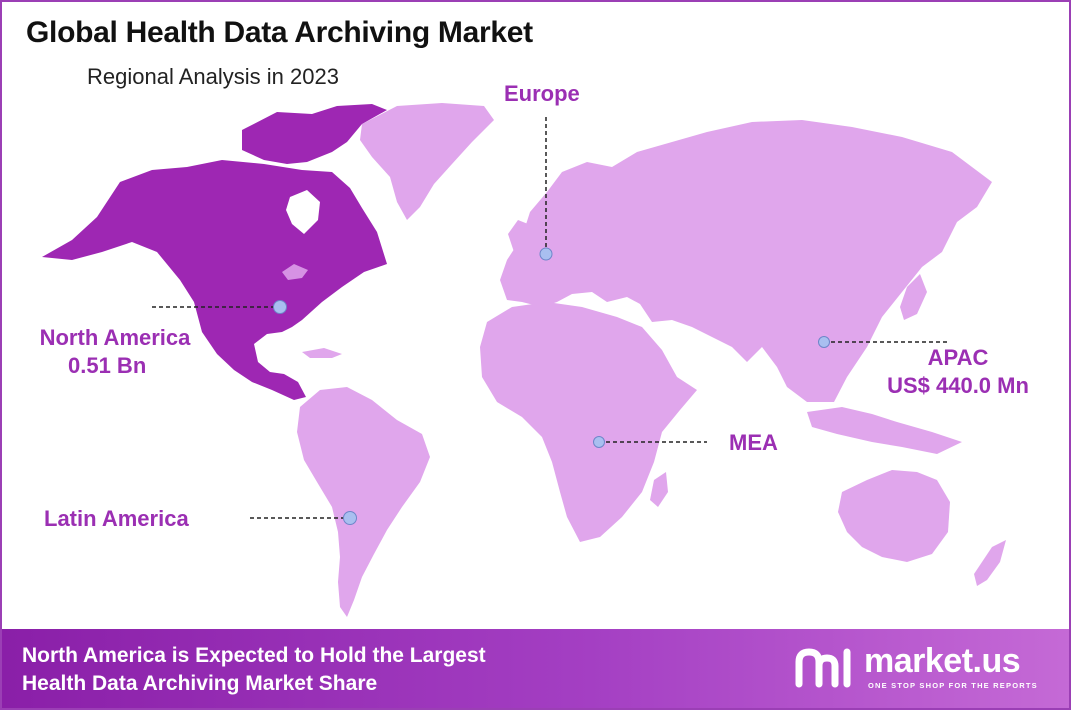  Describe the element at coordinates (200, 683) in the screenshot. I see `footer-line-2: Health Data Archiving Market Share` at that location.